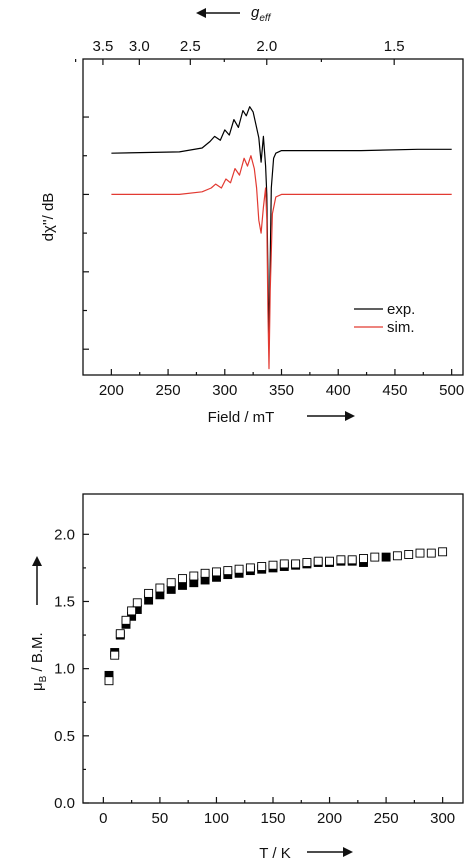  Describe the element at coordinates (241, 417) in the screenshot. I see `epr-x-axis-label: Field / mT` at that location.